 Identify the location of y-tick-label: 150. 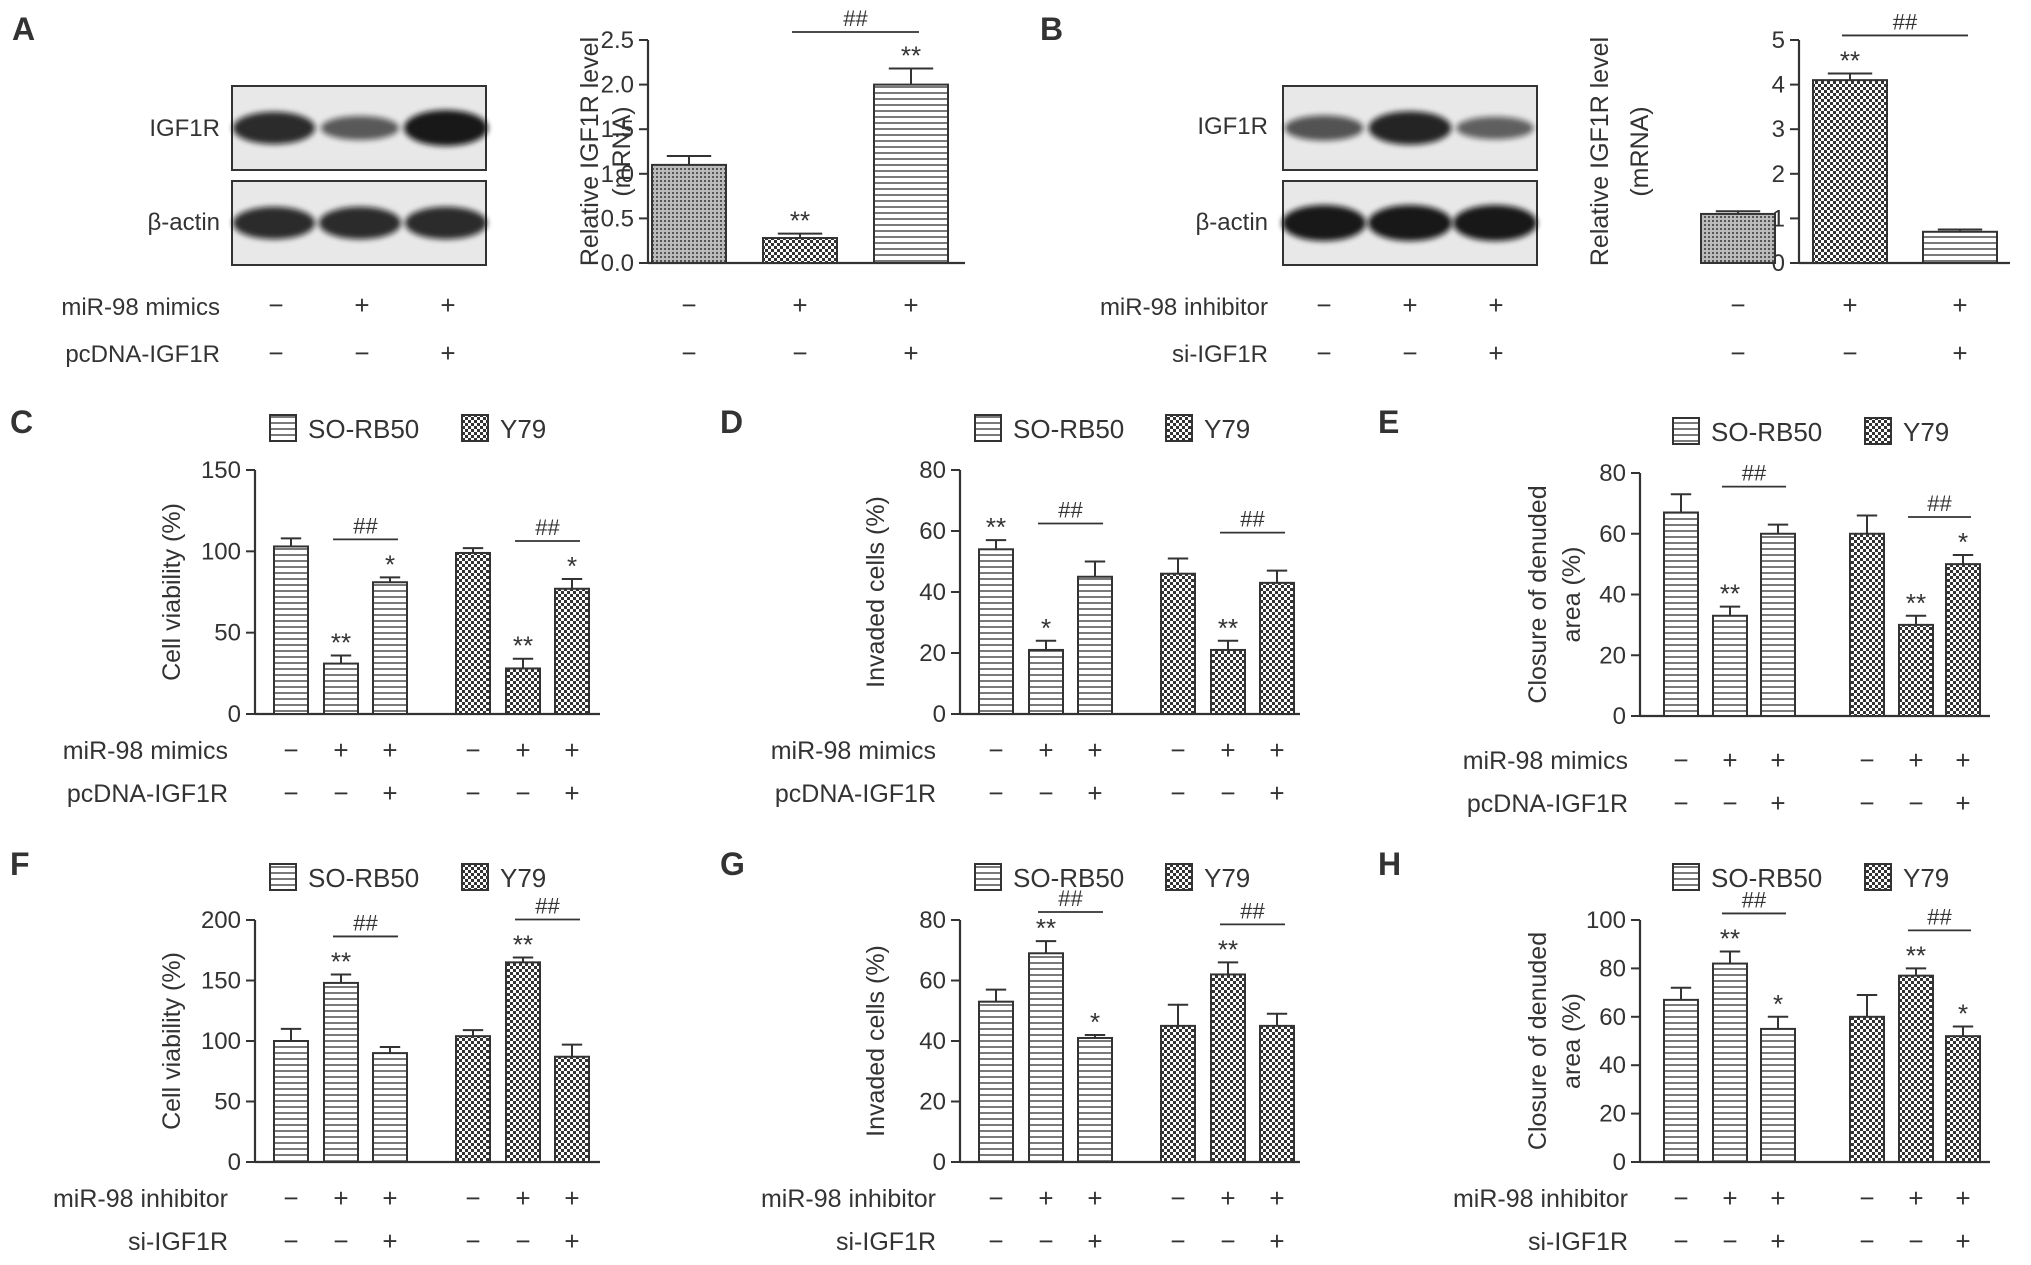
(221, 981).